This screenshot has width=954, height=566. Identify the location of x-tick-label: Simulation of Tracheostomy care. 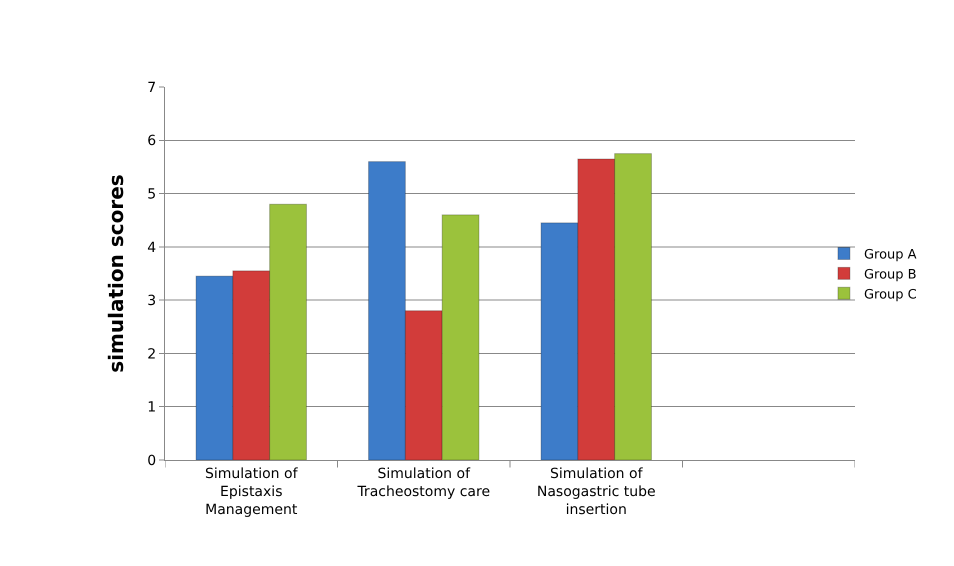
(423, 483).